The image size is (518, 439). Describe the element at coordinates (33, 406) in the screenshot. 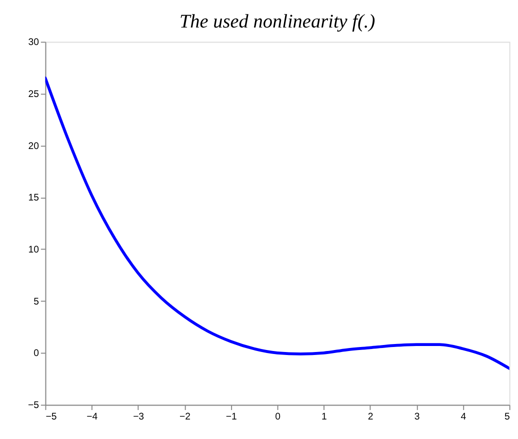

I see `y-tick-label: −5` at that location.